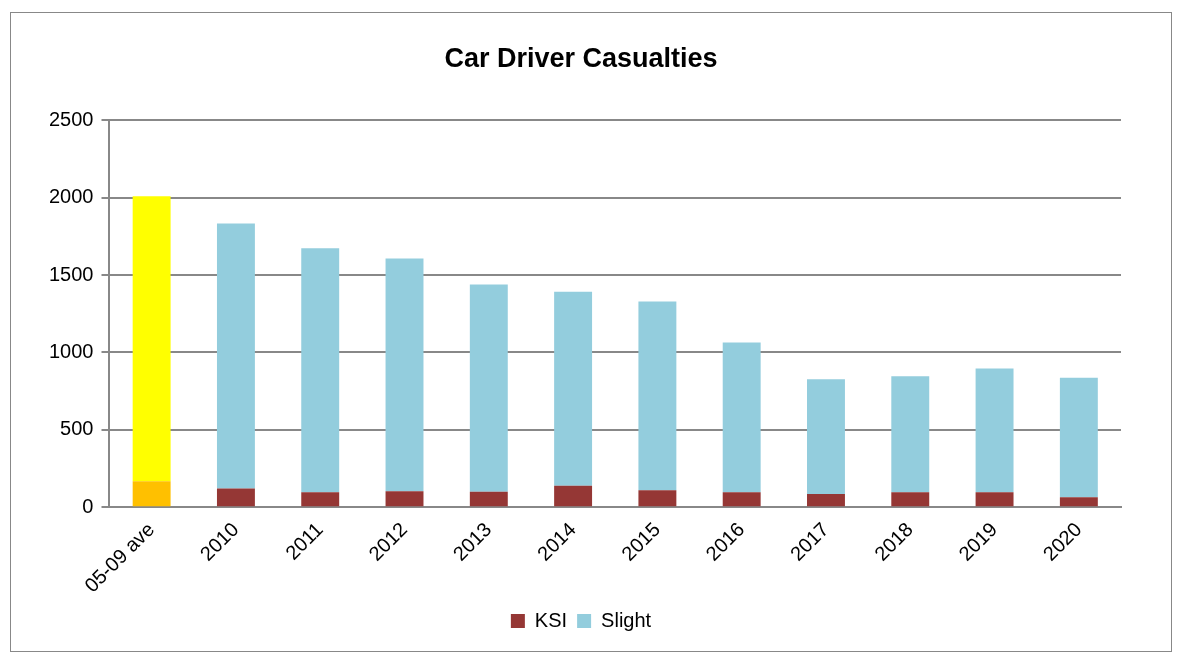 The image size is (1184, 657). Describe the element at coordinates (71, 273) in the screenshot. I see `y-tick-label: 1500` at that location.